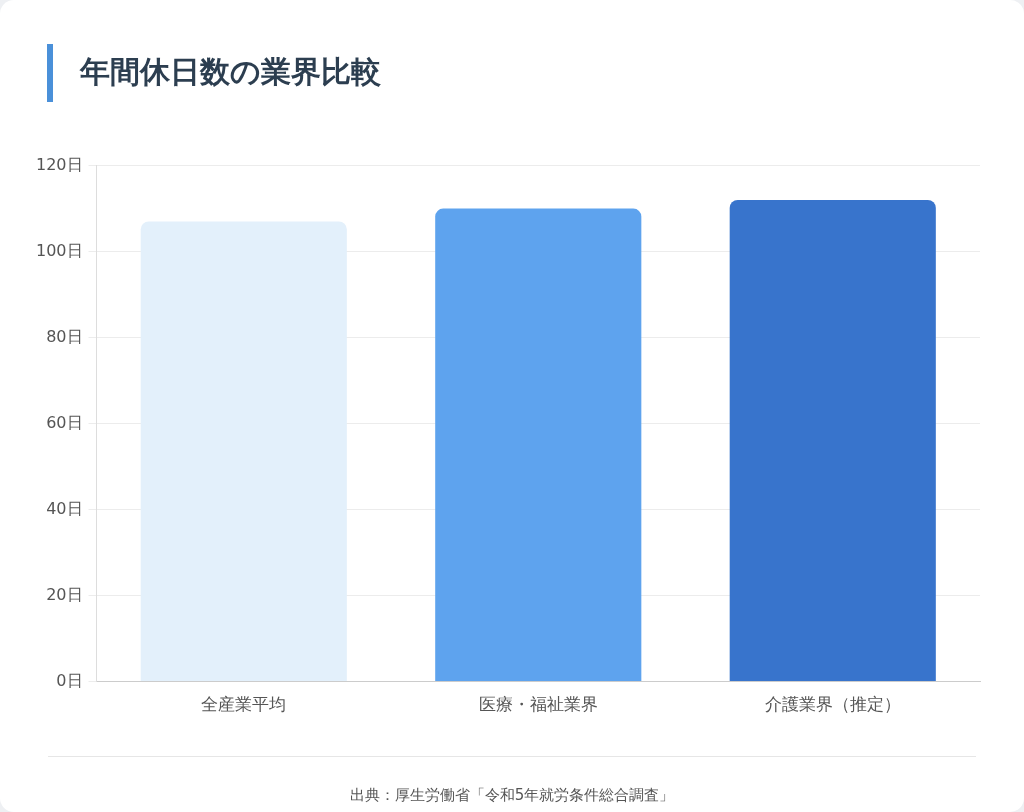 This screenshot has height=812, width=1024. Describe the element at coordinates (69, 680) in the screenshot. I see `y-tick-label: 0日` at that location.